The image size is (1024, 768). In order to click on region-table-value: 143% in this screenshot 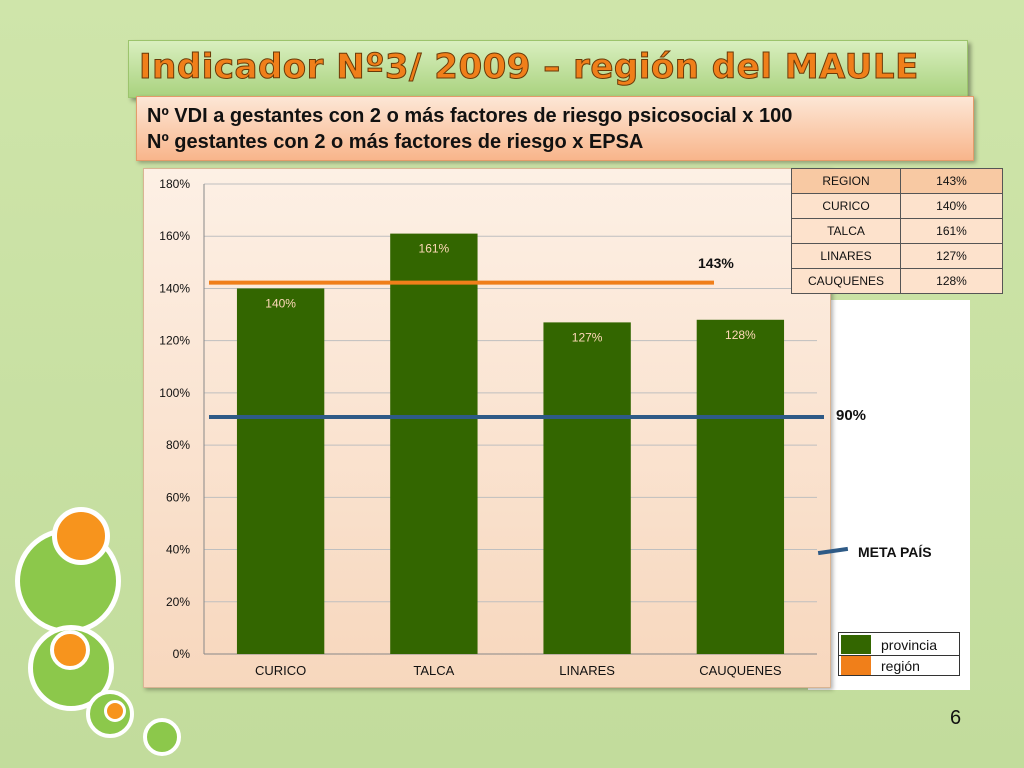, I will do `click(951, 181)`.